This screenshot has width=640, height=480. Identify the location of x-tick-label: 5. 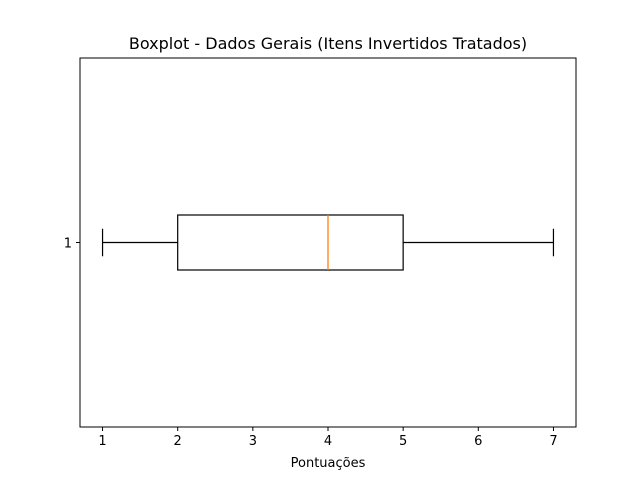
(403, 441).